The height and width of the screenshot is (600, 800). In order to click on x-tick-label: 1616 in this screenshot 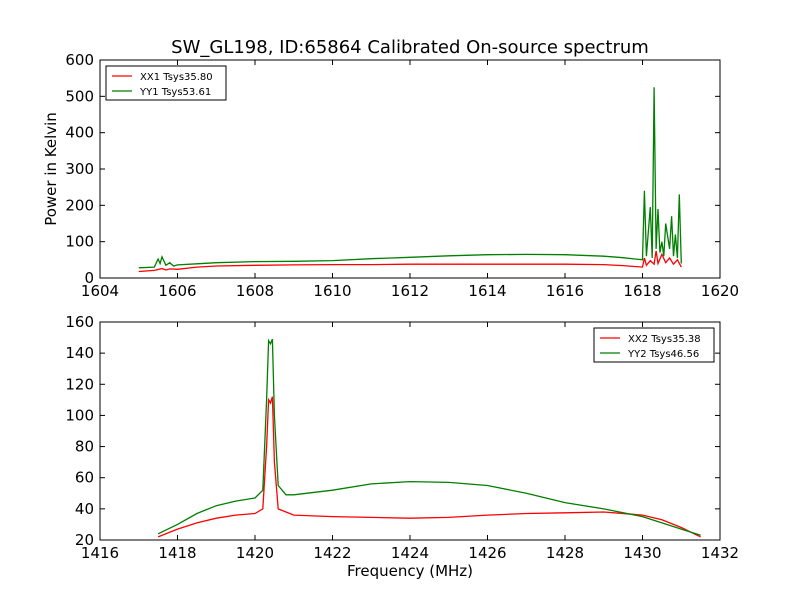, I will do `click(565, 291)`.